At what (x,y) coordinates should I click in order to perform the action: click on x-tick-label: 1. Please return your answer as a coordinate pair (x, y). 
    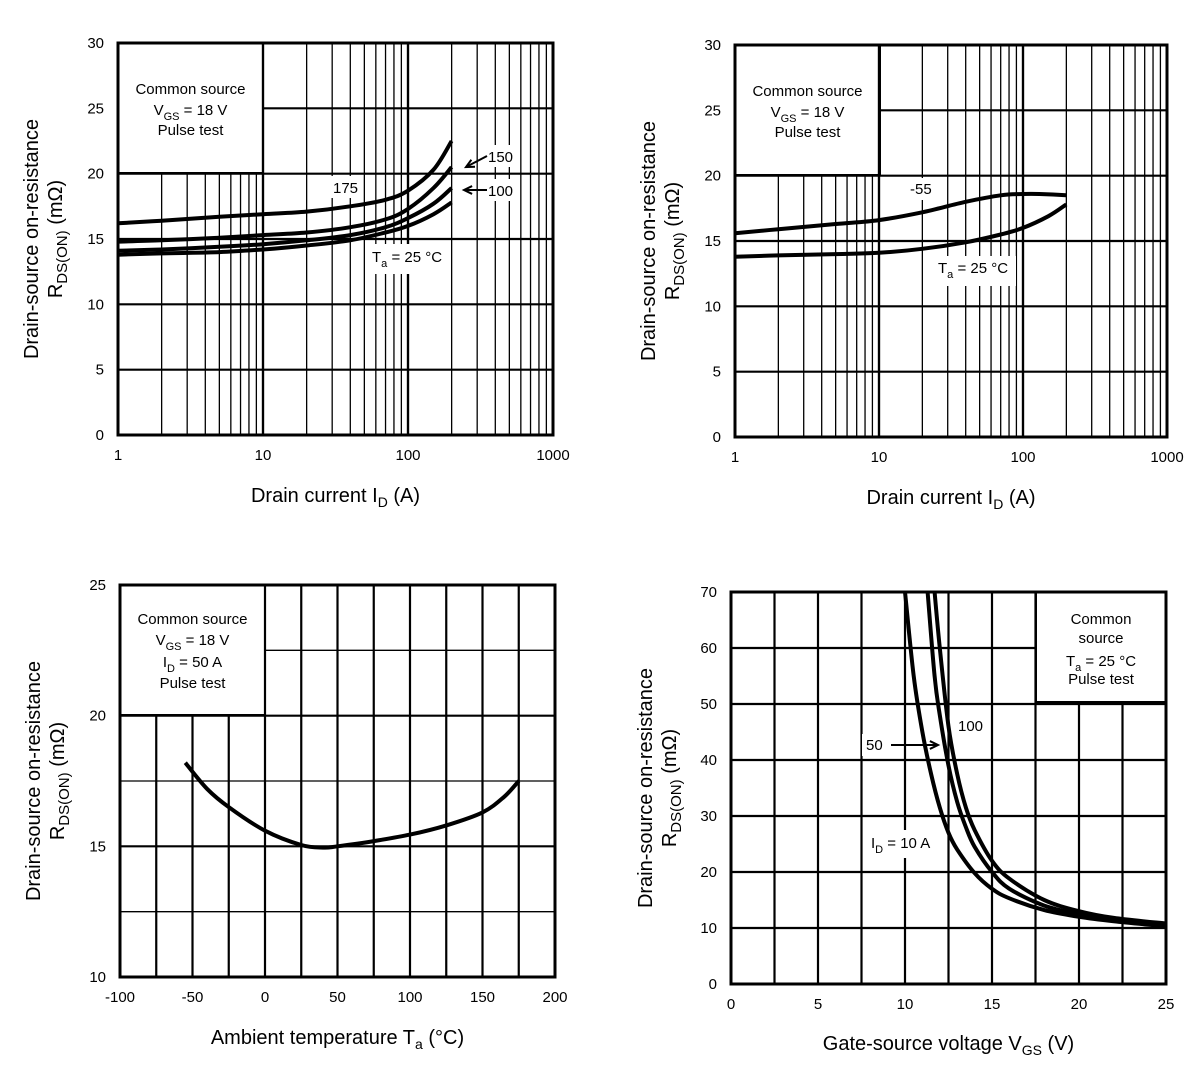
    Looking at the image, I should click on (735, 457).